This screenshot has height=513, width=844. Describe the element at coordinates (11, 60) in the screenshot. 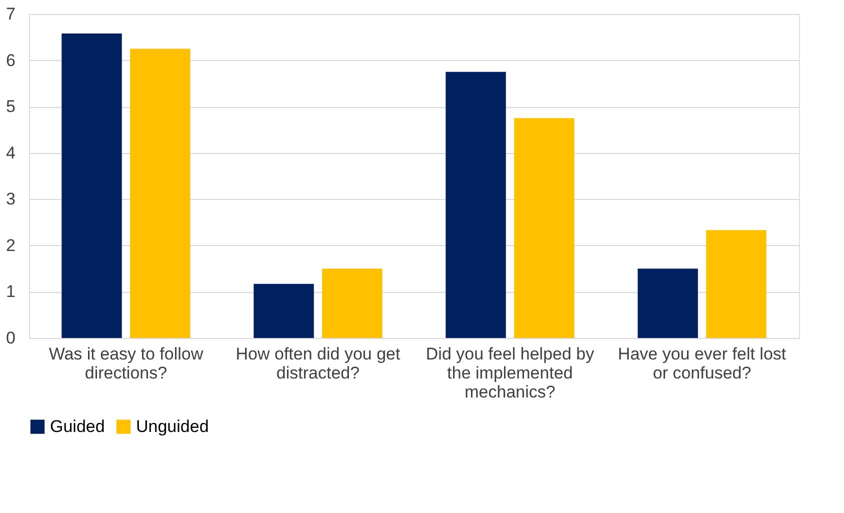

I see `y-tick-label: 6` at that location.